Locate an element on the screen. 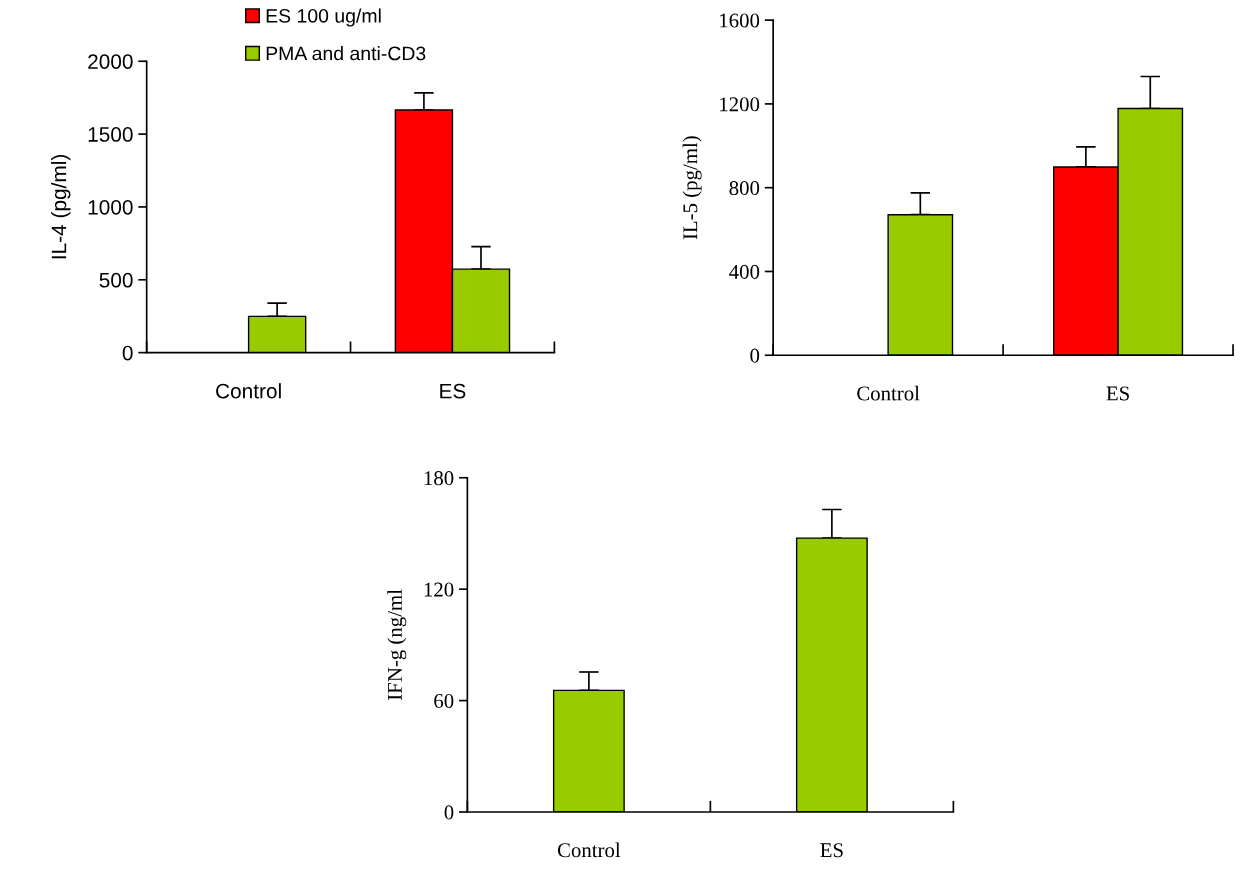 The height and width of the screenshot is (875, 1243). legend-label: ES 100 ug/ml is located at coordinates (323, 17).